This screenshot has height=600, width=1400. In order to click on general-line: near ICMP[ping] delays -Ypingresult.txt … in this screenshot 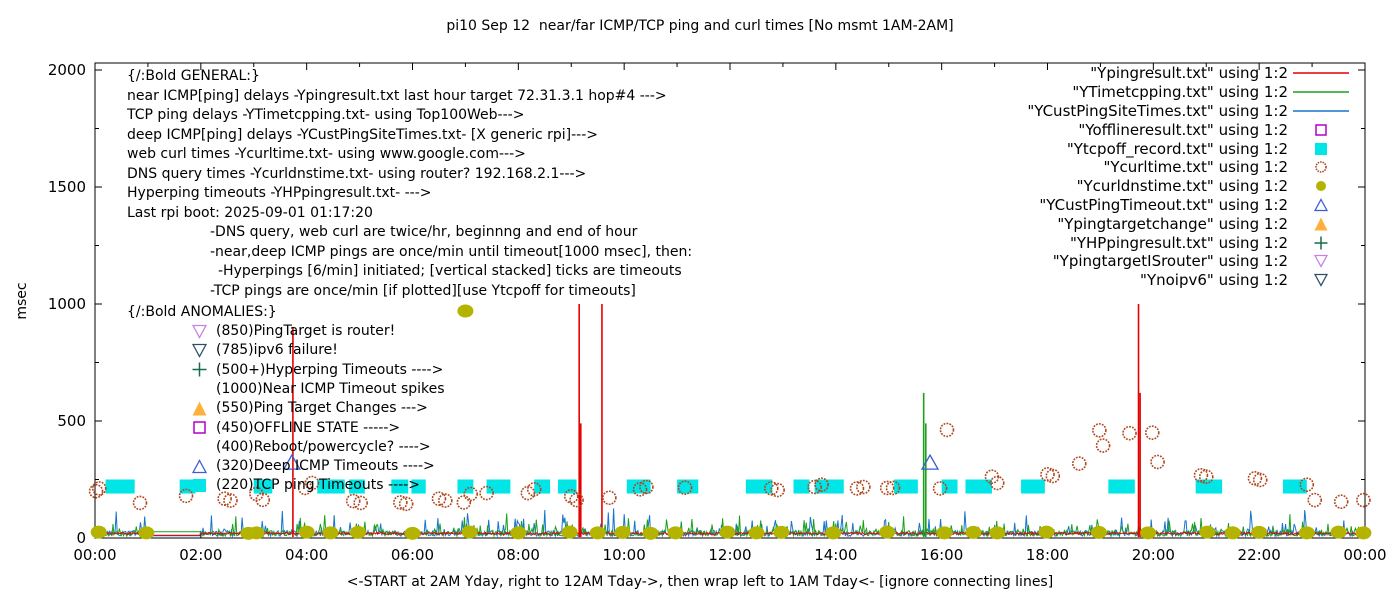, I will do `click(397, 95)`.